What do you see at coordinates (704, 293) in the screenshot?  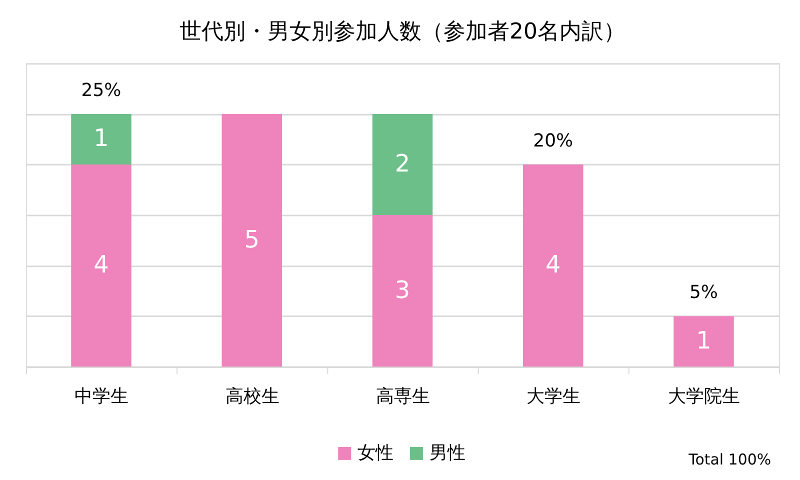 I see `annotation: 5%` at bounding box center [704, 293].